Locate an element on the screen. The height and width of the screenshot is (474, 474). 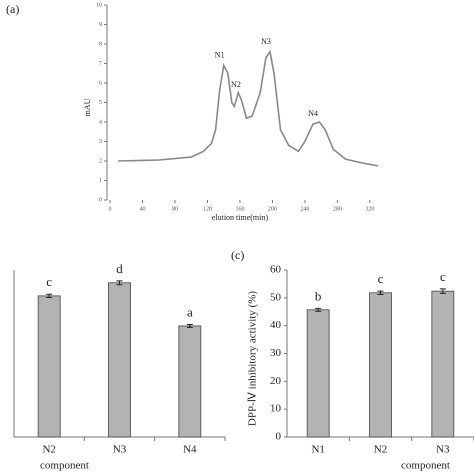
y-tick-label: 1 is located at coordinates (100, 181).